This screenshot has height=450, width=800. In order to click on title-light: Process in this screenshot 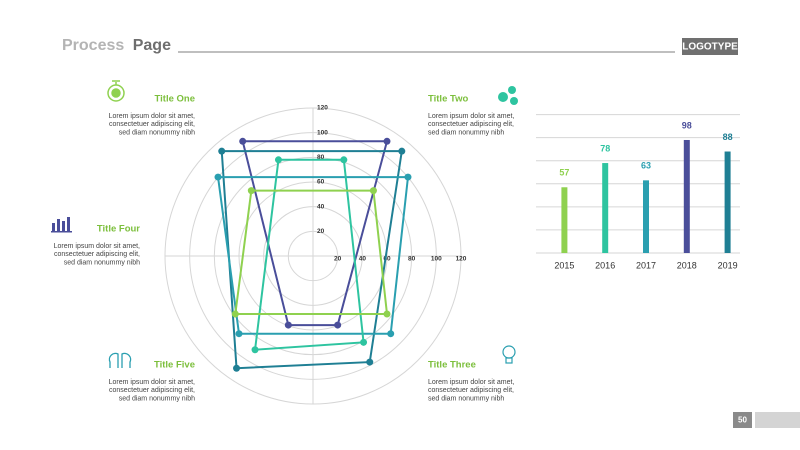, I will do `click(93, 45)`.